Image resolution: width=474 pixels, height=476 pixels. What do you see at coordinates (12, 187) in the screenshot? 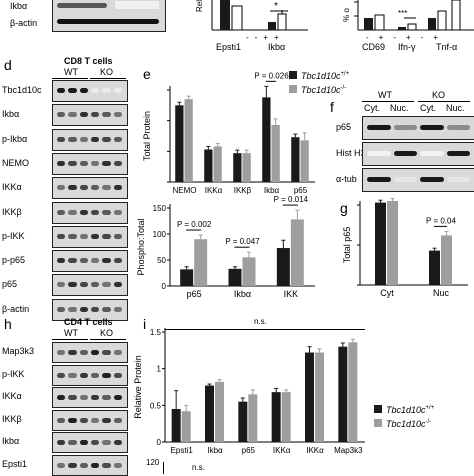
I see `blot-label: IKKα` at bounding box center [12, 187].